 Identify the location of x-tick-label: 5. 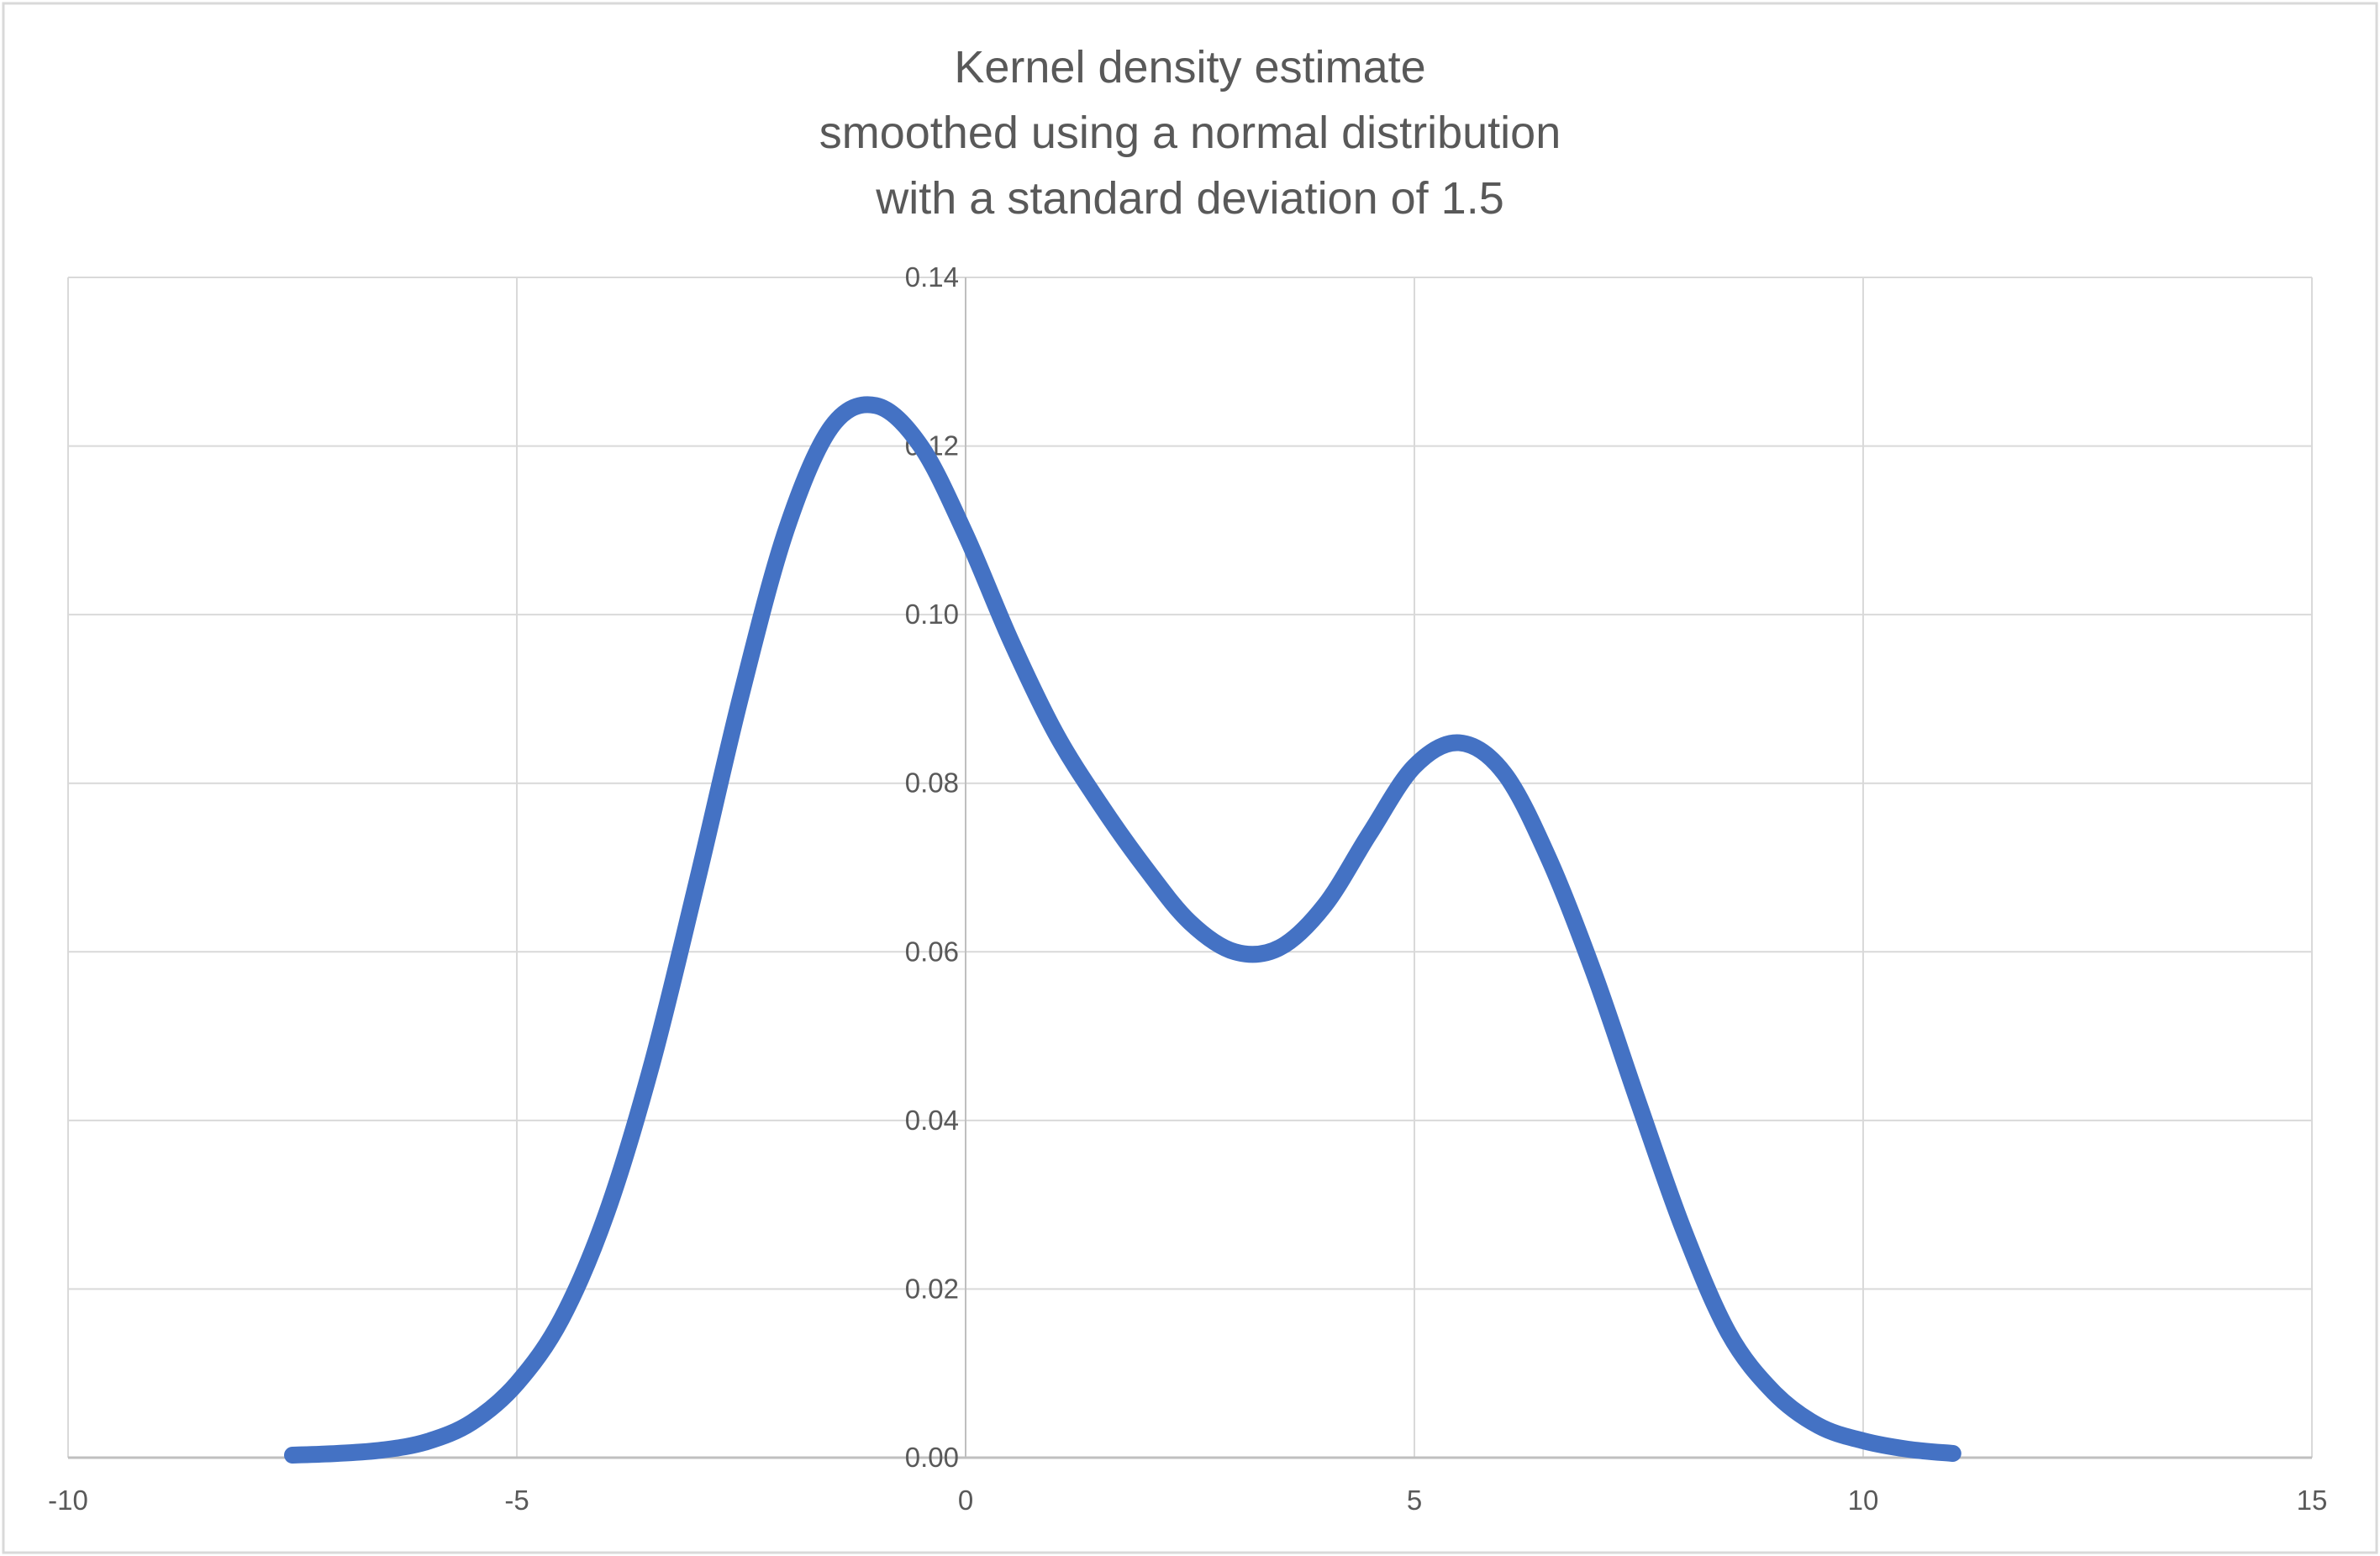
(1415, 1500).